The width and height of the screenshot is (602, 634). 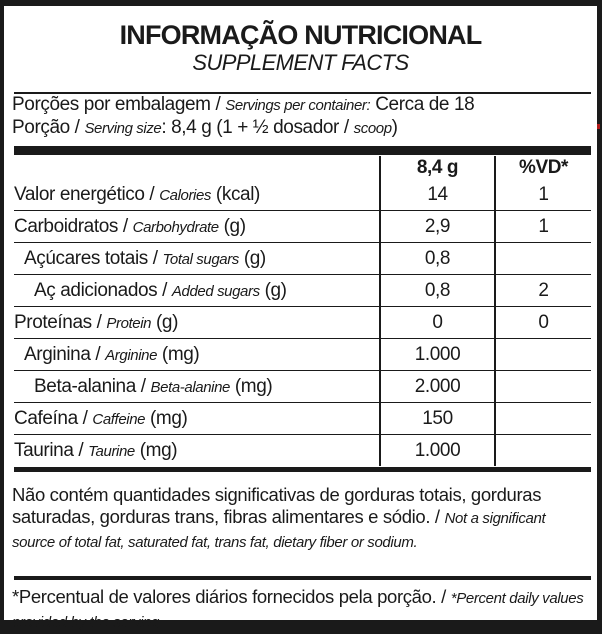 I want to click on nutrient-name: Açúcares totais / Total sugars (g), so click(x=197, y=258).